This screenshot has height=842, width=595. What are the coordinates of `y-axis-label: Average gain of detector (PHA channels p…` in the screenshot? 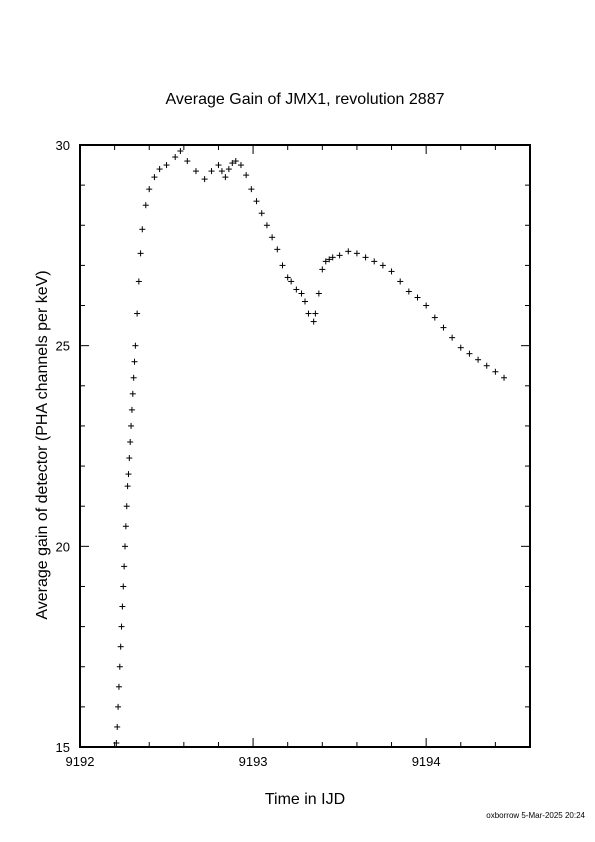 It's located at (42, 444).